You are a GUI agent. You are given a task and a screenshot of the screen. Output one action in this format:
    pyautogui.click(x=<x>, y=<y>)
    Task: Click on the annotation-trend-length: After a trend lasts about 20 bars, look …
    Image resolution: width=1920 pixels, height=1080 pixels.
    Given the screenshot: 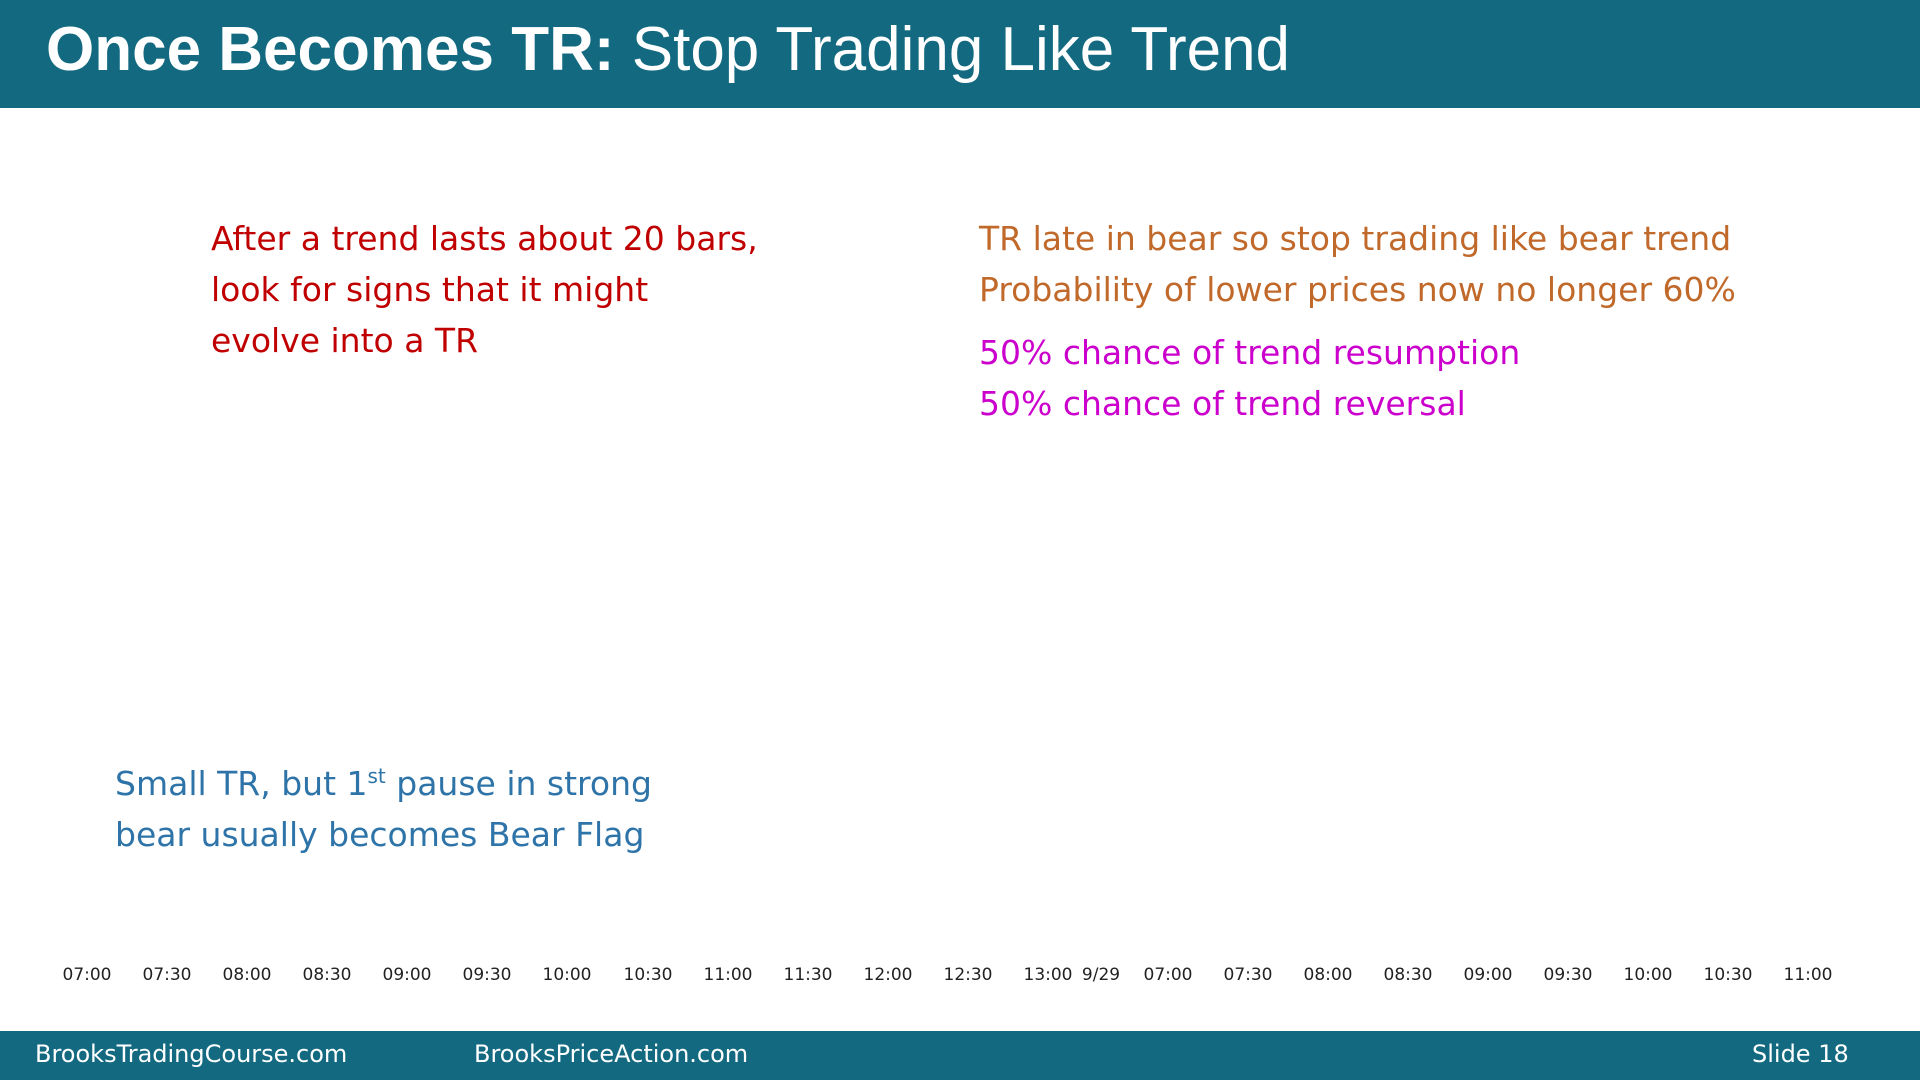 What is the action you would take?
    pyautogui.click(x=484, y=289)
    